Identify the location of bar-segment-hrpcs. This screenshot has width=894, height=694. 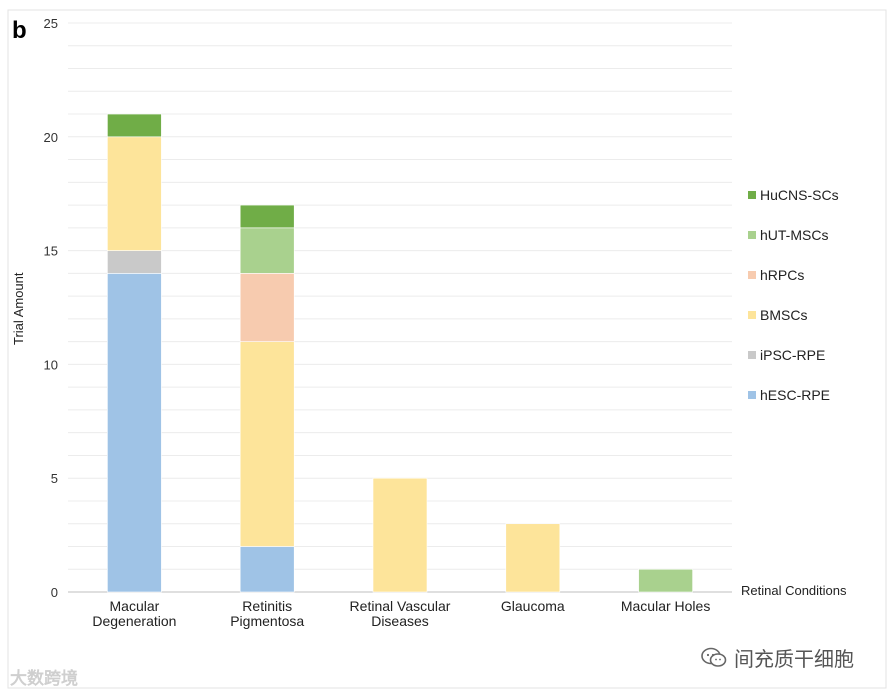
(267, 307).